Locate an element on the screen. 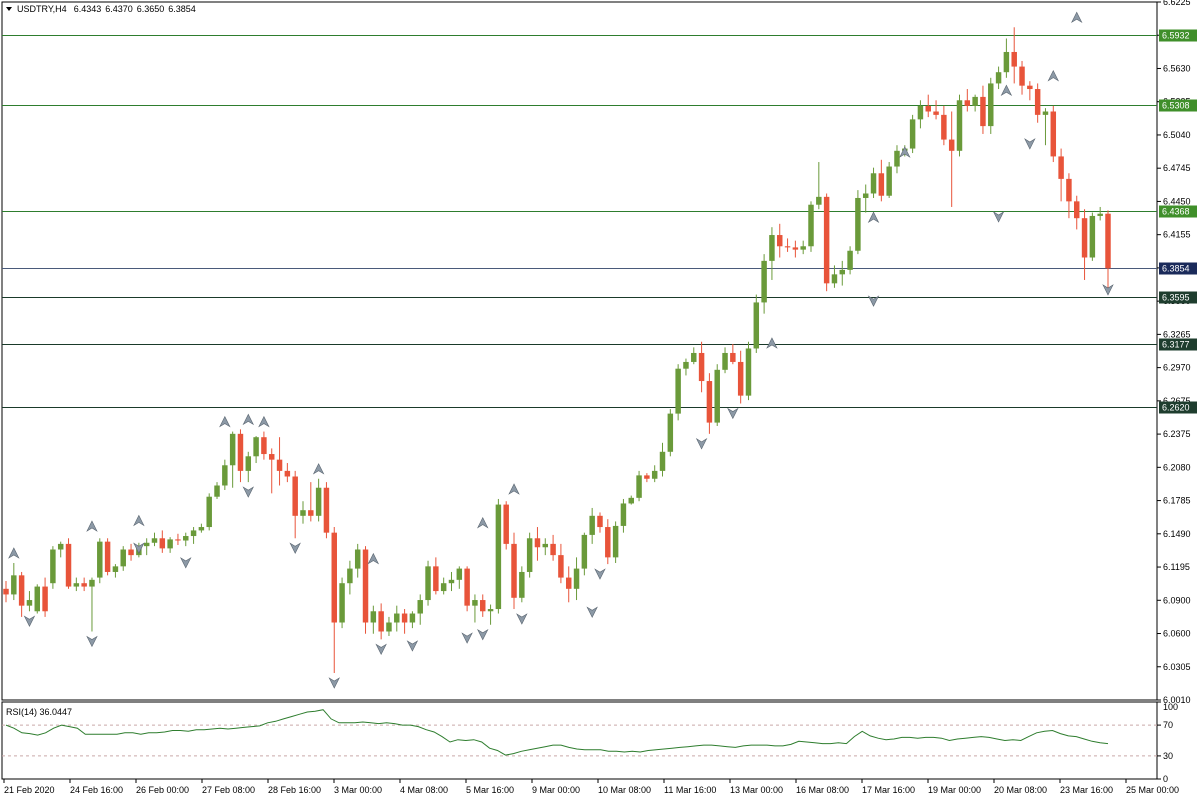  level-price-label: 6.2620 is located at coordinates (1176, 408).